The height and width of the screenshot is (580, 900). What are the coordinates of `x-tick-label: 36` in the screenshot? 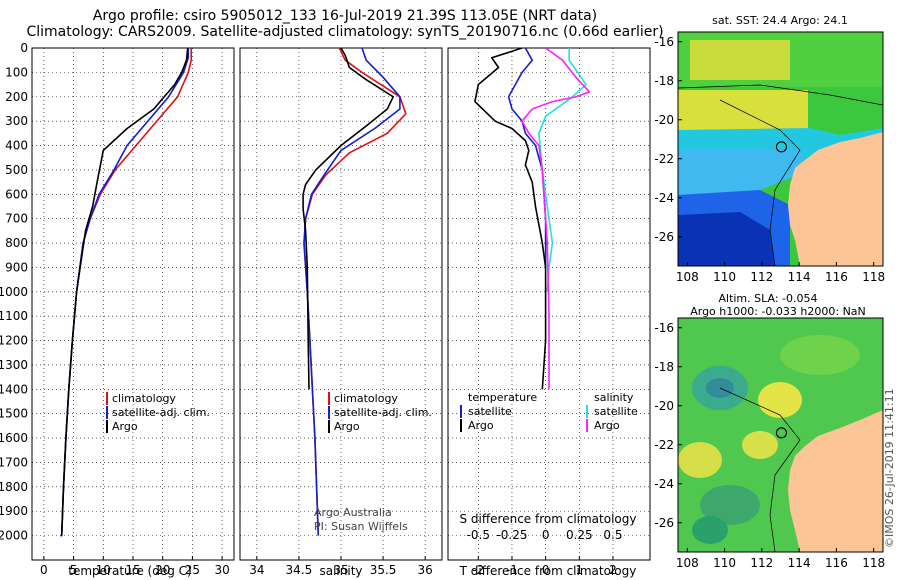 It's located at (425, 570).